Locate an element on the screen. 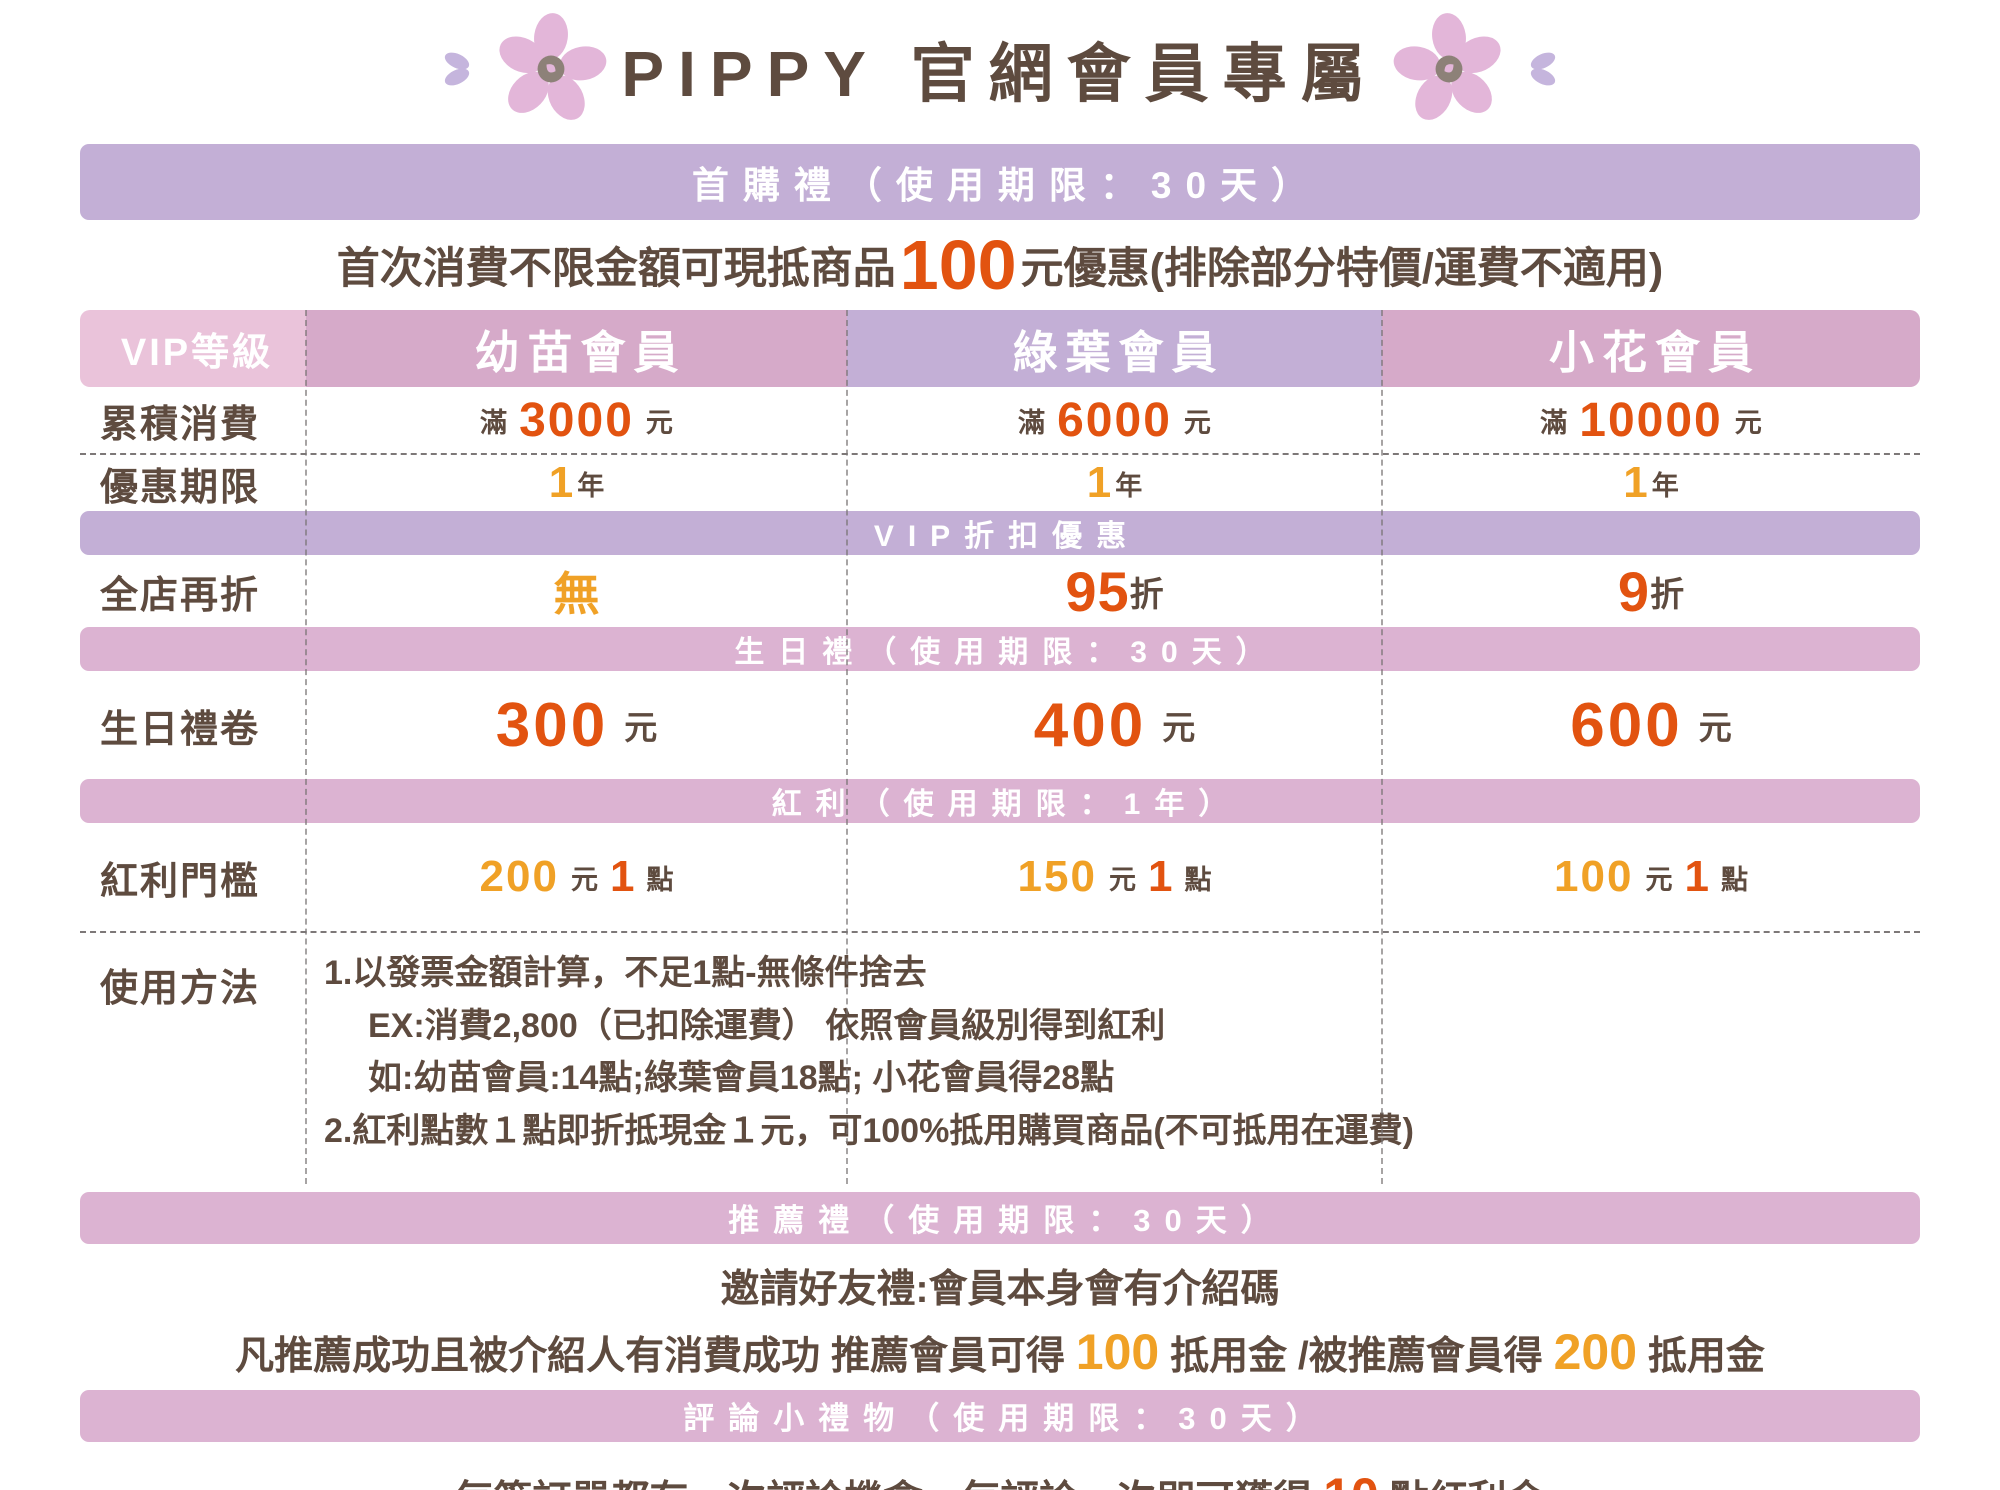 Image resolution: width=2000 pixels, height=1490 pixels. table-row-spend: 累積消費 滿 3000 元 滿 6000 元 滿 10000 元 is located at coordinates (1000, 420).